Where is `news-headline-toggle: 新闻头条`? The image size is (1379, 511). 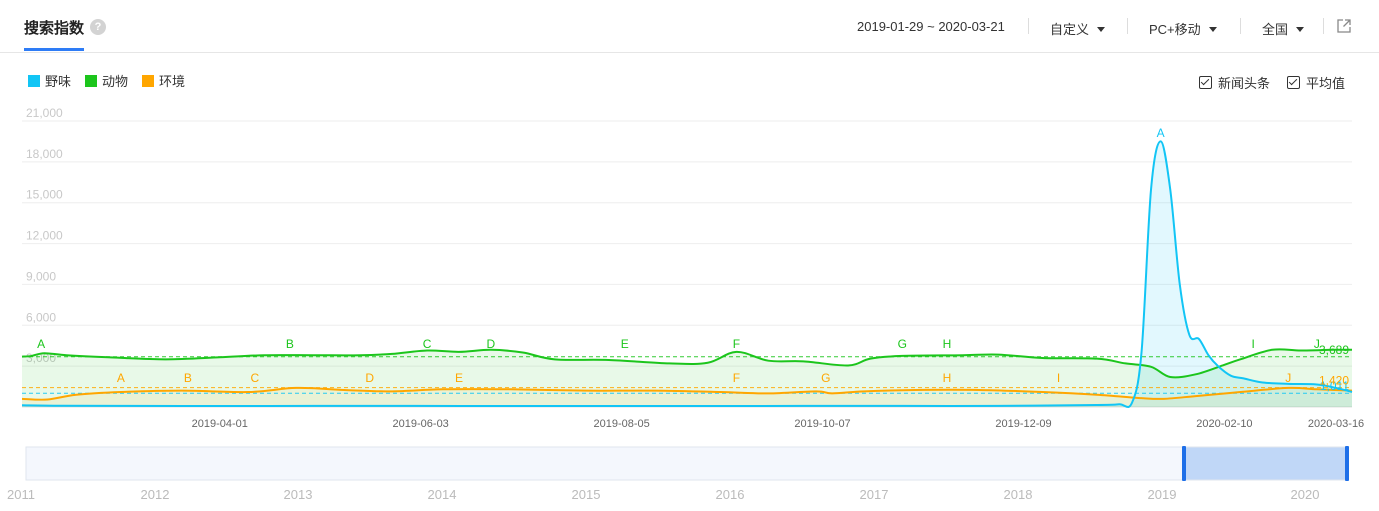
news-headline-toggle: 新闻头条 is located at coordinates (1234, 82).